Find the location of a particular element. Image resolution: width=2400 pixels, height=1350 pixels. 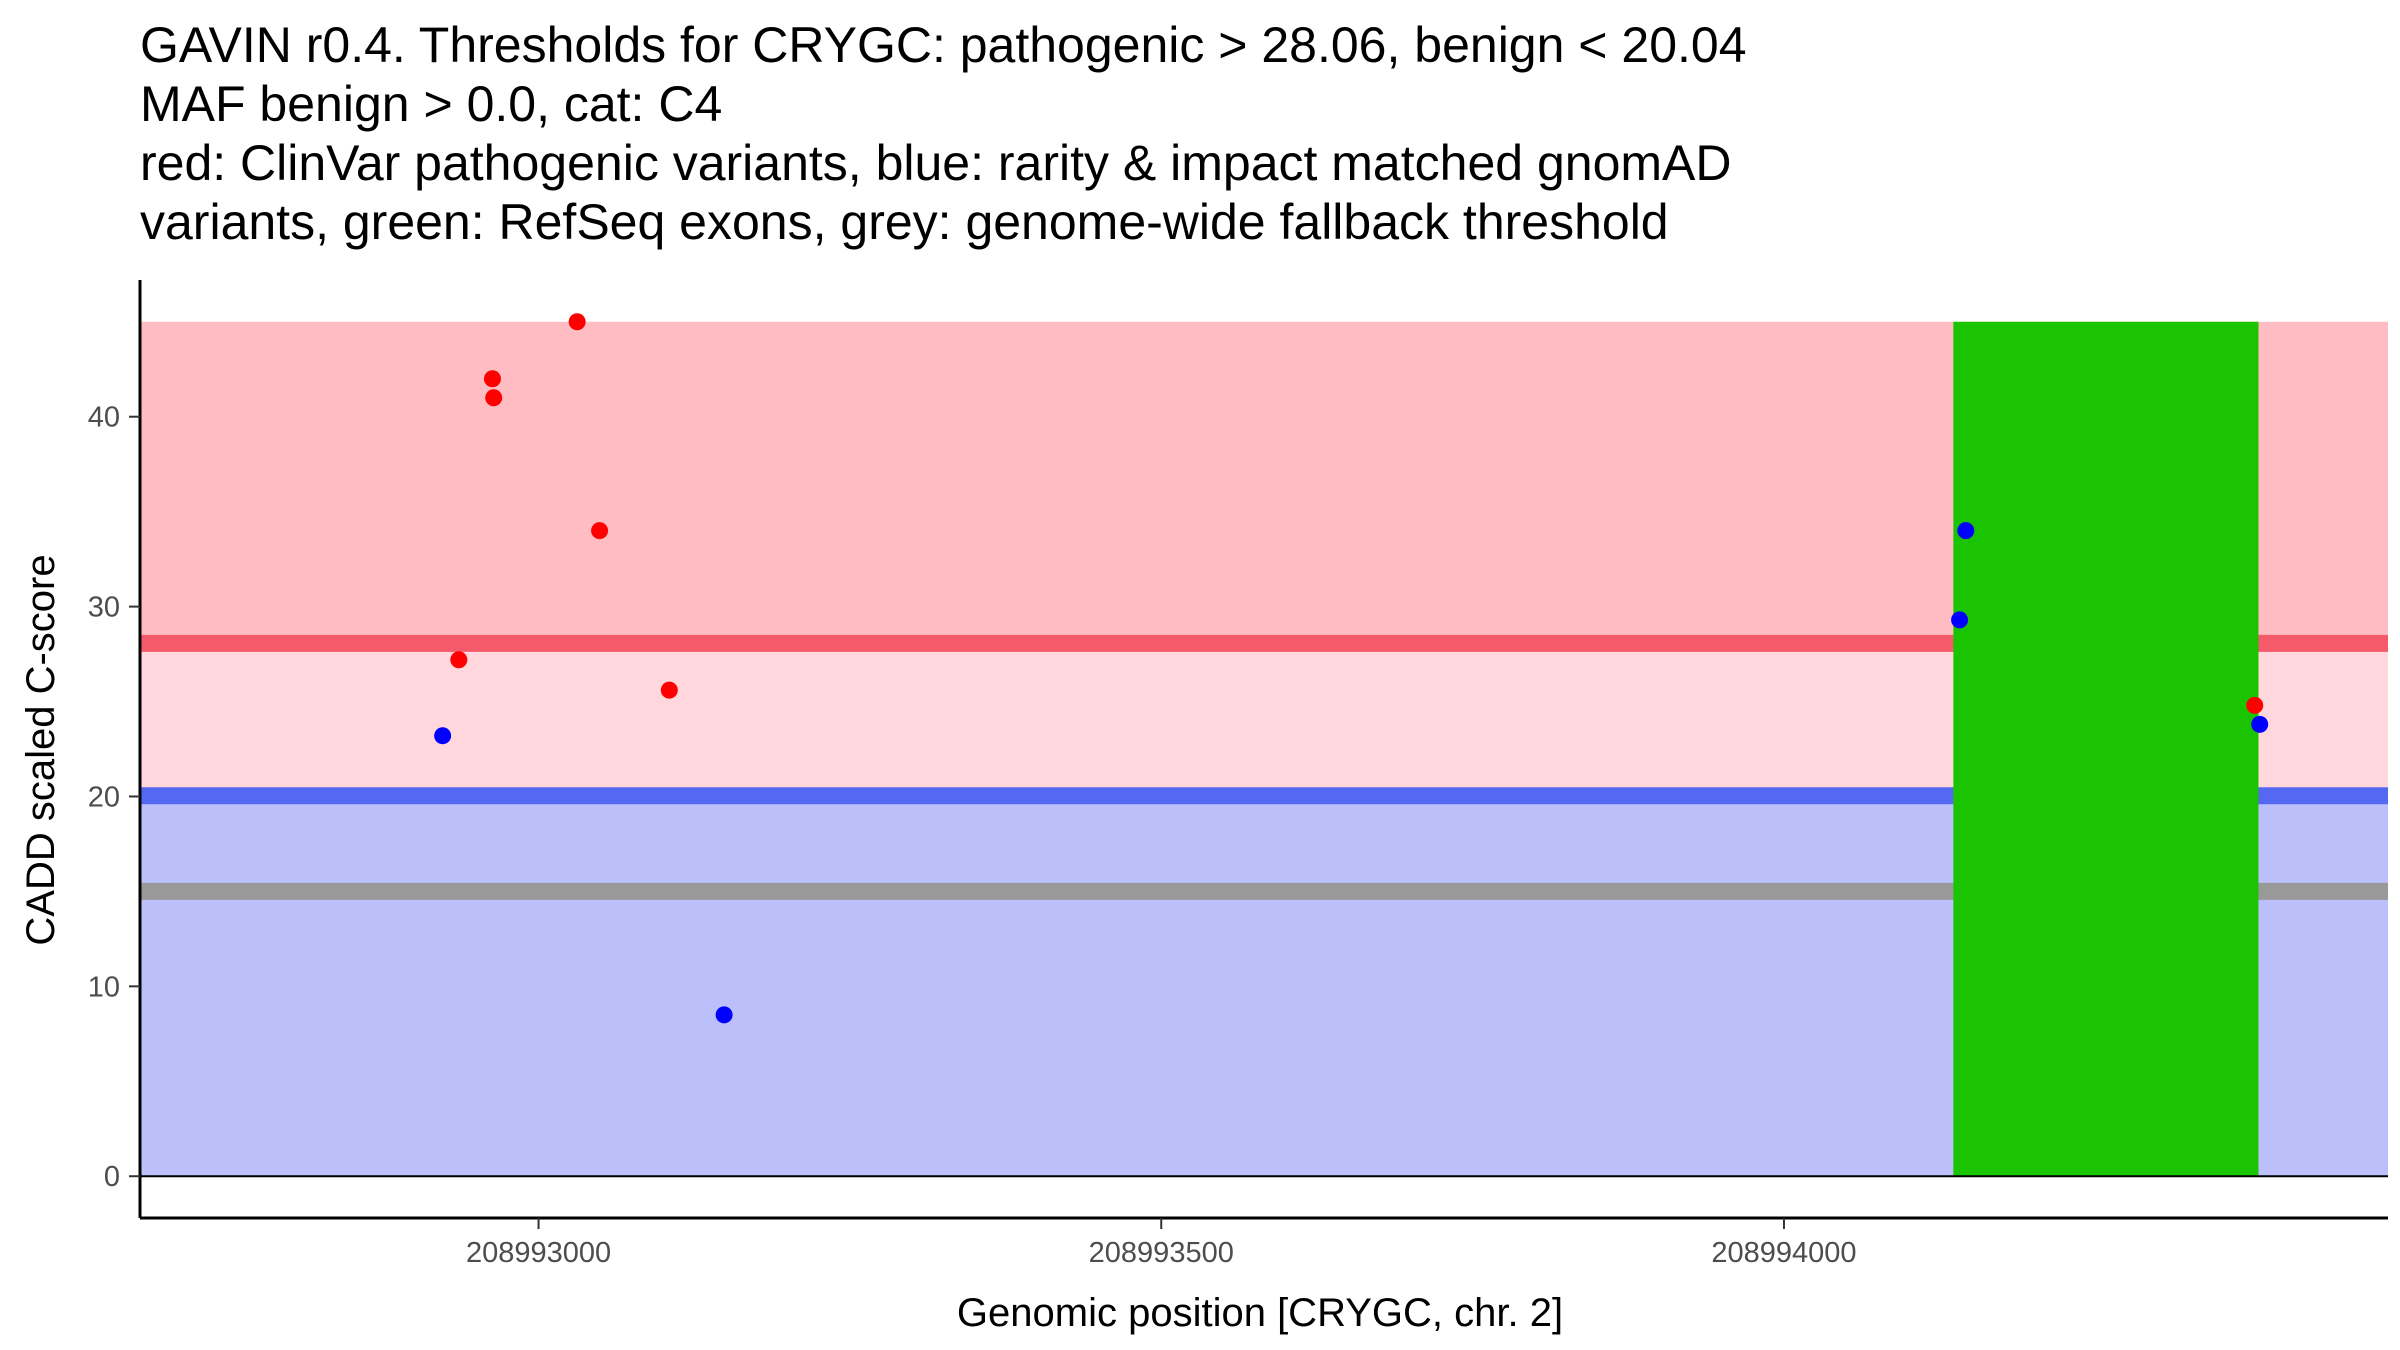

y-tick-label: 20 is located at coordinates (104, 797).